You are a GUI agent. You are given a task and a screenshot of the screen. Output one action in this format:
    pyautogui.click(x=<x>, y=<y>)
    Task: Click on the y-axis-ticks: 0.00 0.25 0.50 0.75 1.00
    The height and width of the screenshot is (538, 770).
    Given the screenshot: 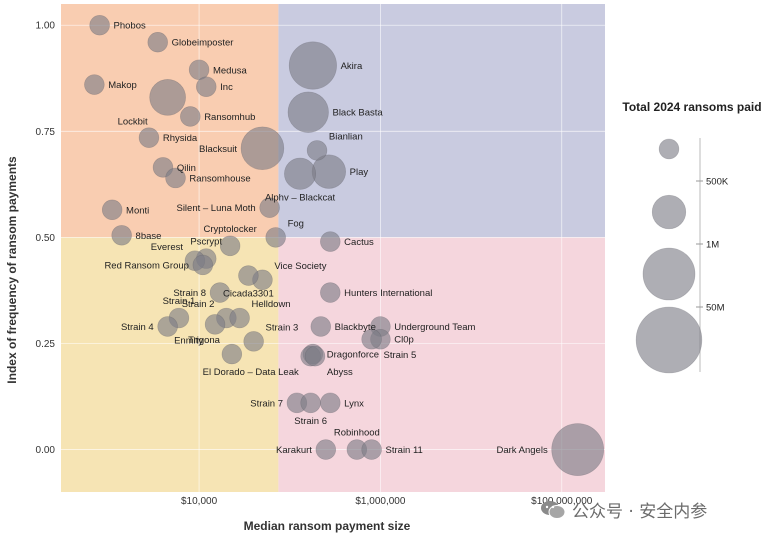 What is the action you would take?
    pyautogui.click(x=46, y=238)
    